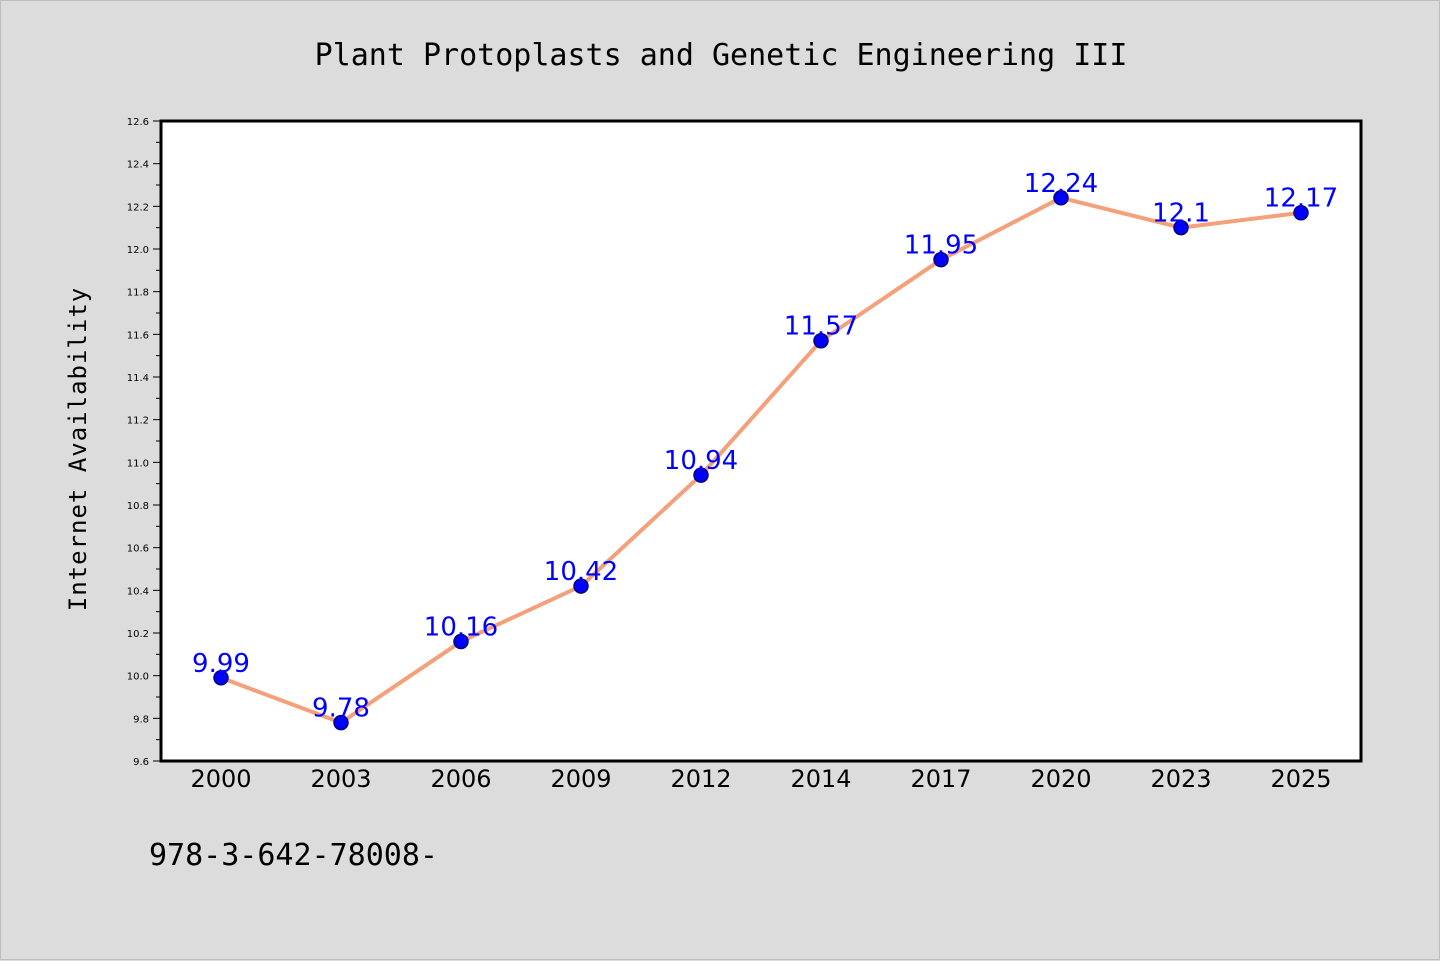 This screenshot has width=1440, height=961. I want to click on x-axis: 2000 2003 2006 2009 2012 2014 2017 2020 2023 2025, so click(760, 779).